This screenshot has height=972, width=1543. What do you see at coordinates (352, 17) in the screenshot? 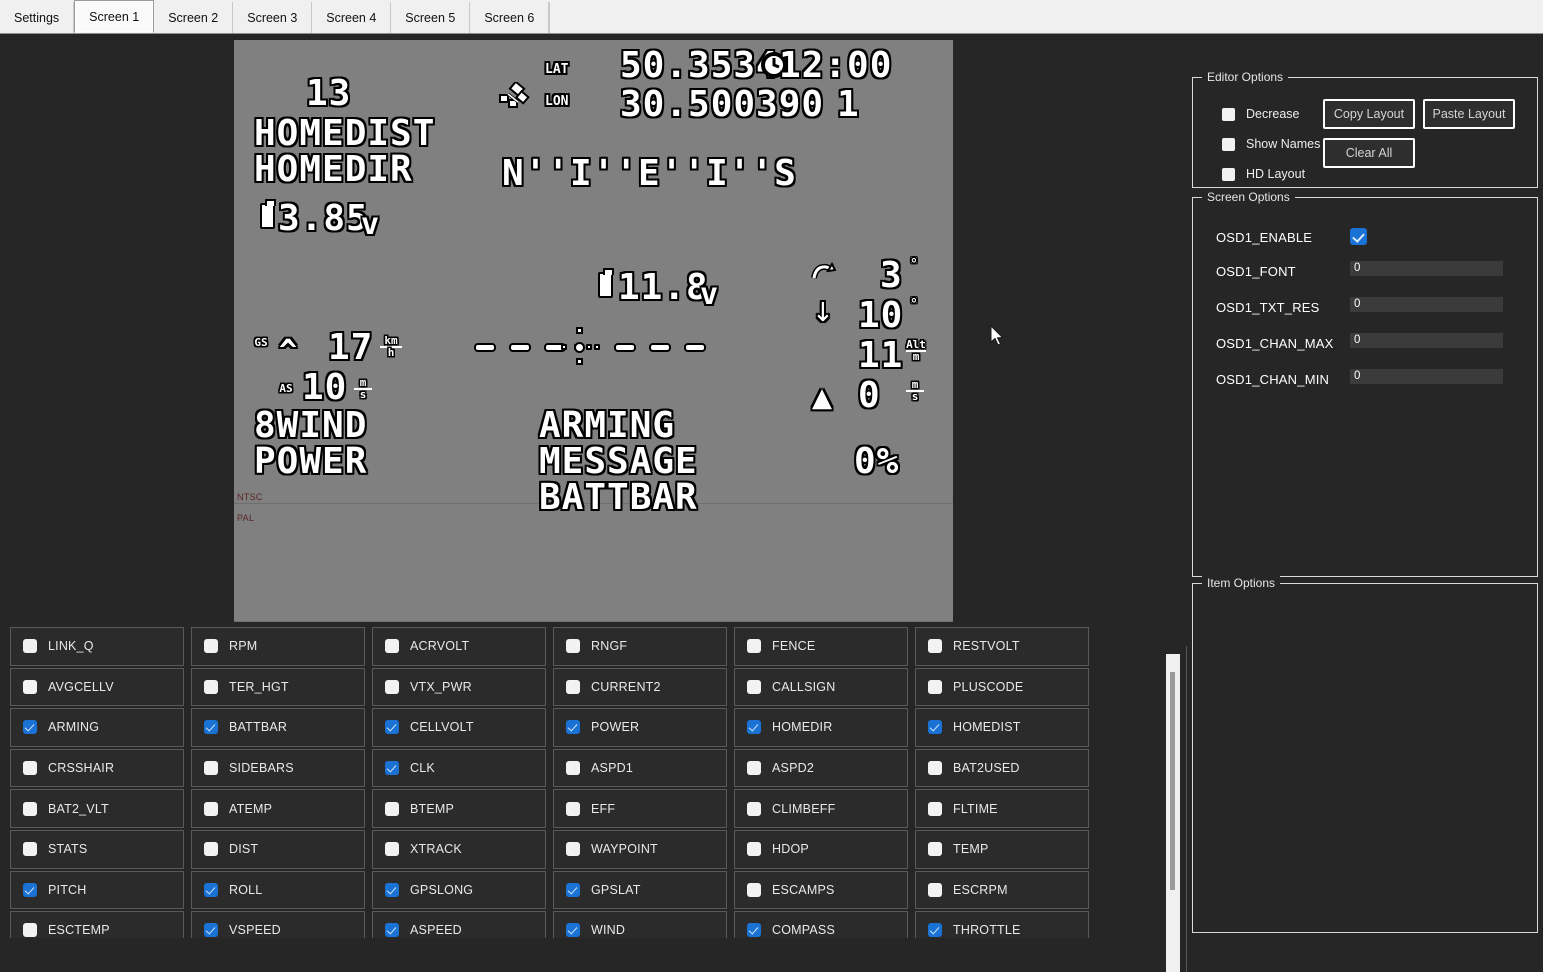
I see `tab-screen-4: Screen 4` at bounding box center [352, 17].